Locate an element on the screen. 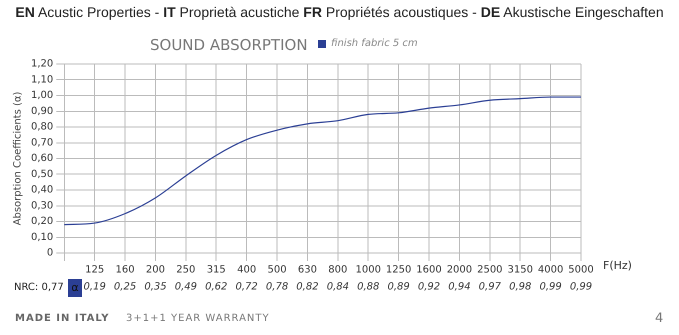  data-label: 0,97 is located at coordinates (490, 287).